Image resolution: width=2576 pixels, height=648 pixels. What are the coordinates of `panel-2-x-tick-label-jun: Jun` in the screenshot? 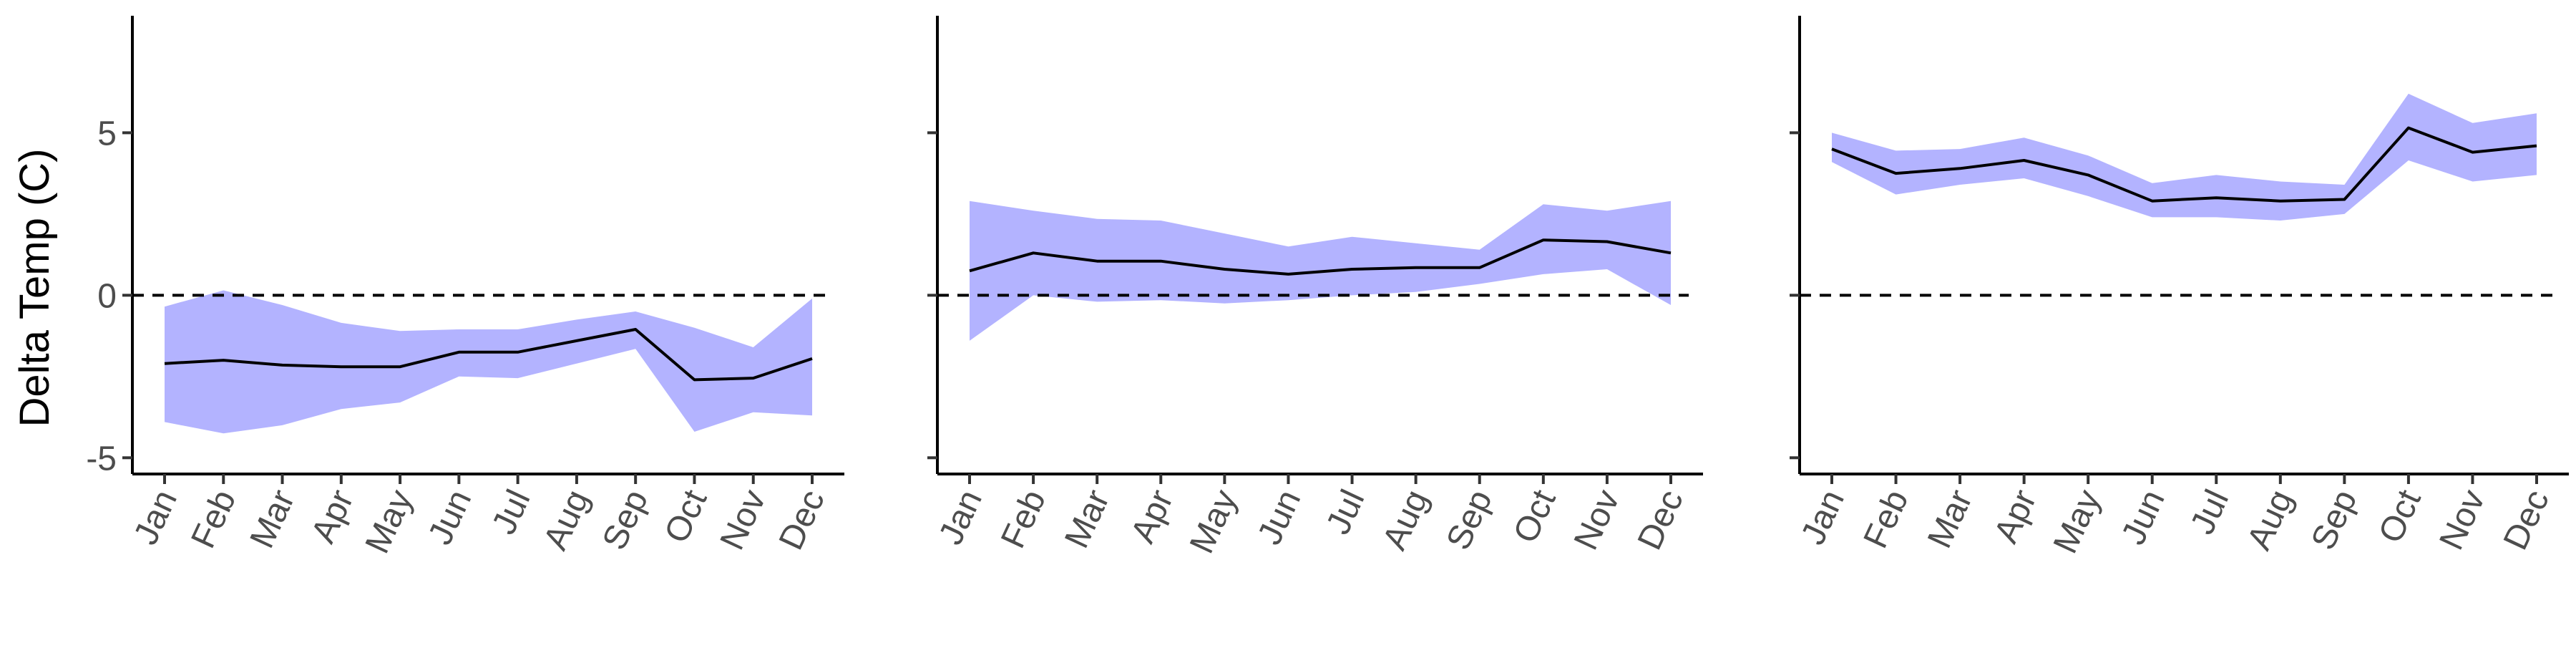 It's located at (1280, 518).